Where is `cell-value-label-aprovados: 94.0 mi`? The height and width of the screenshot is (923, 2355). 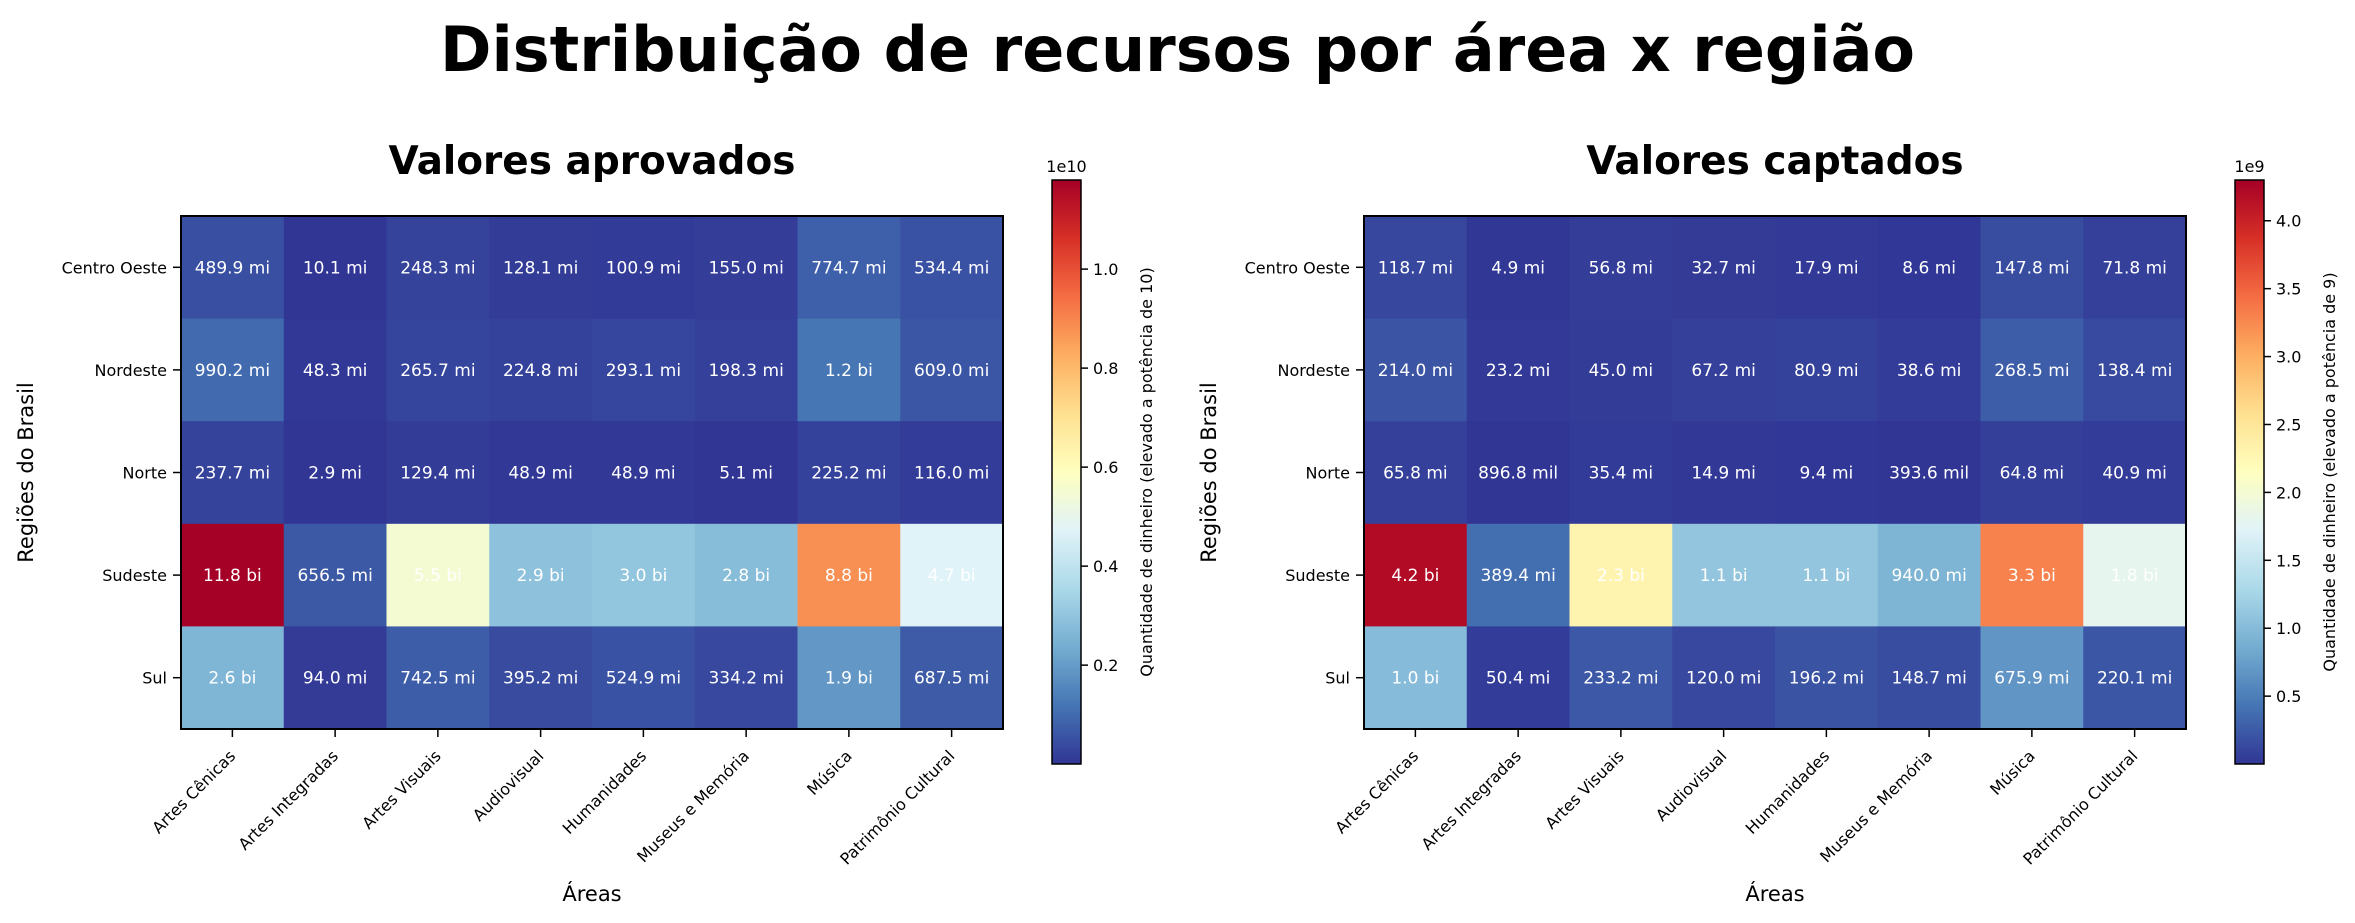 cell-value-label-aprovados: 94.0 mi is located at coordinates (335, 679).